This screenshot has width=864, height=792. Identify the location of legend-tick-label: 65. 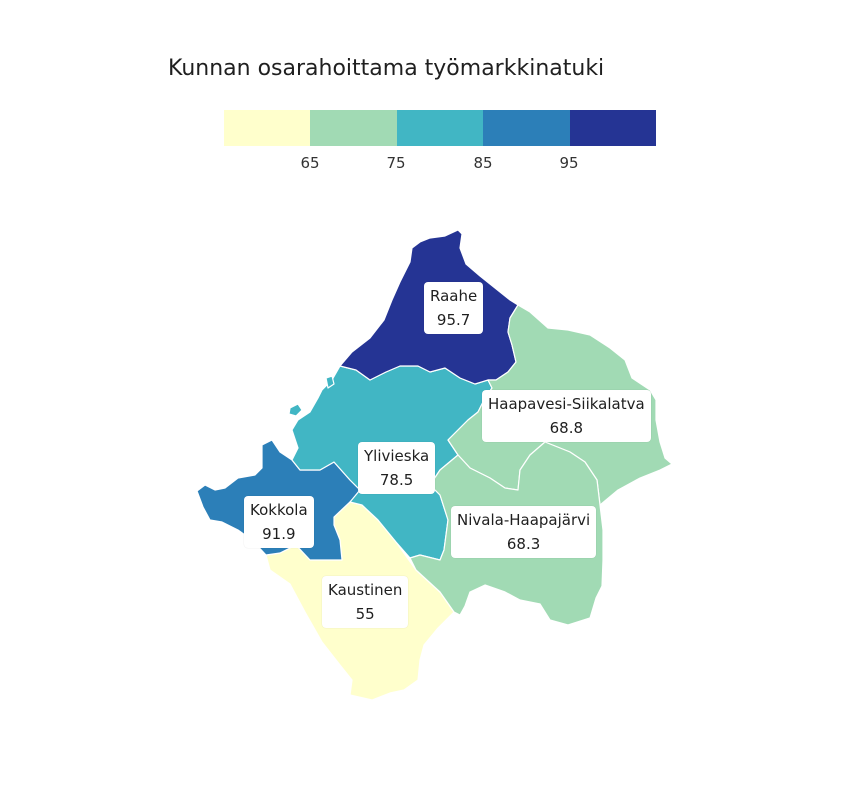
(310, 163).